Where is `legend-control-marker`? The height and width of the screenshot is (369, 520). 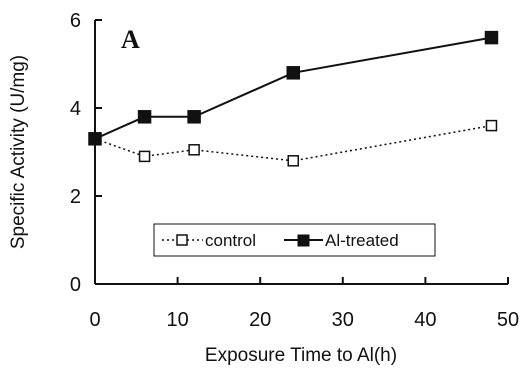
legend-control-marker is located at coordinates (182, 240).